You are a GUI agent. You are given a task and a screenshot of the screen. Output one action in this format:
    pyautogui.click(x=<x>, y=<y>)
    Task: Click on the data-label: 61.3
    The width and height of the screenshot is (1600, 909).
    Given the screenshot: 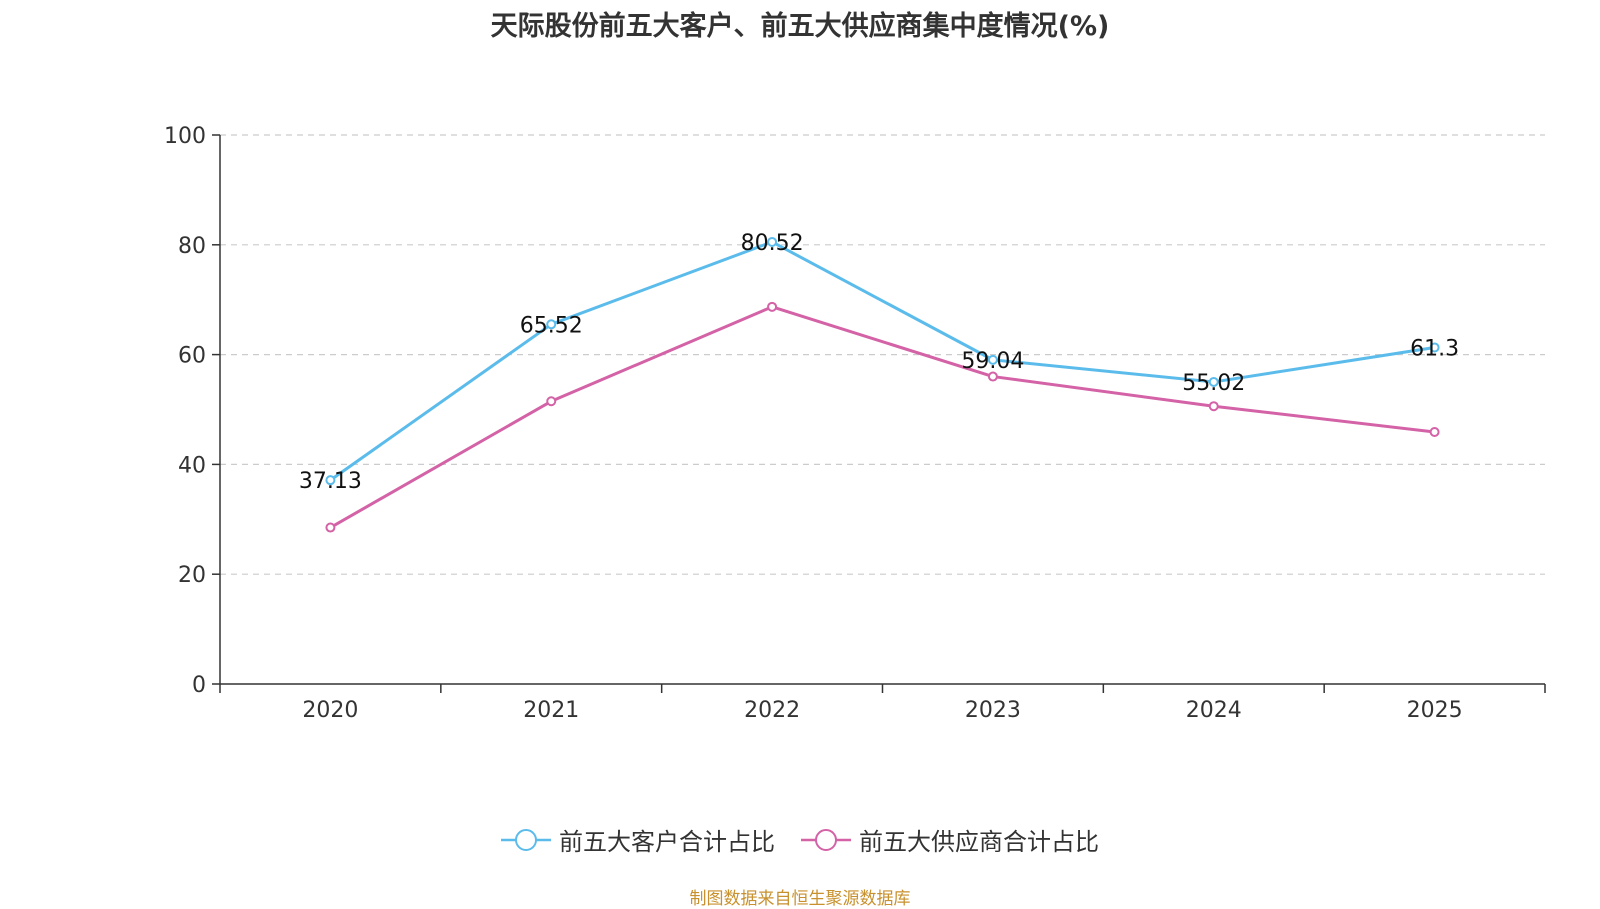 What is the action you would take?
    pyautogui.click(x=1434, y=348)
    